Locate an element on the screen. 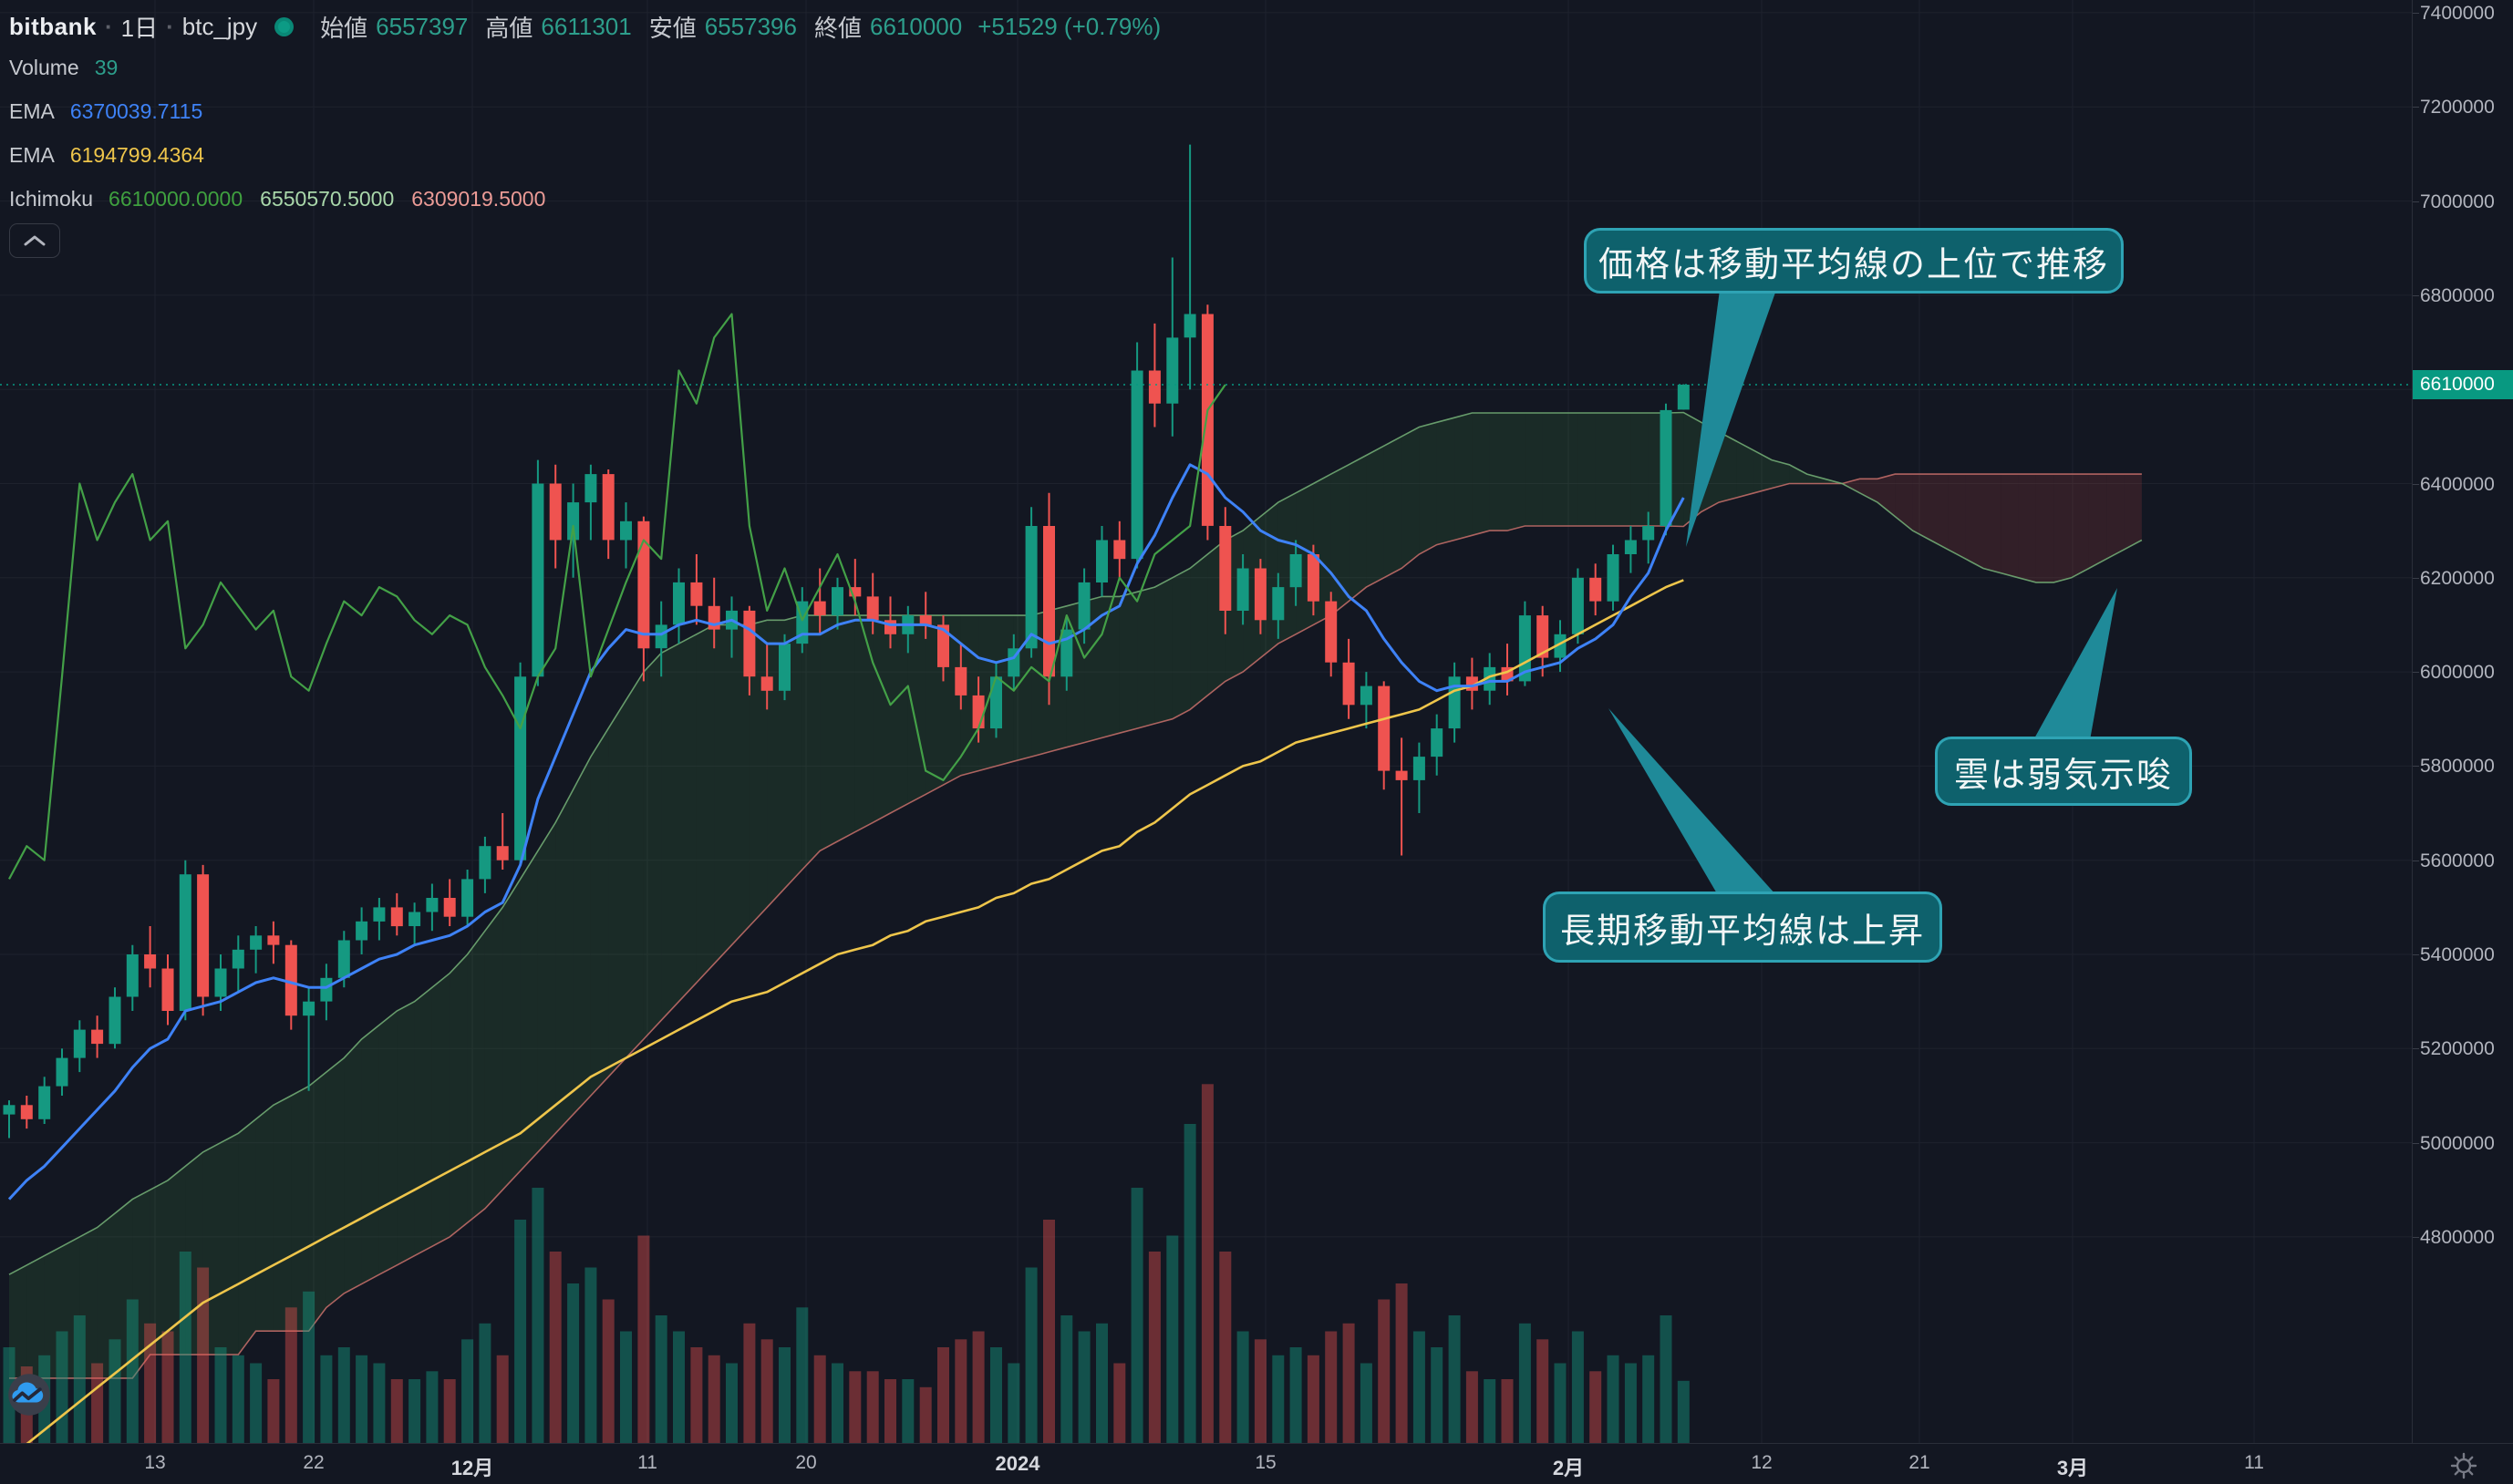 The height and width of the screenshot is (1484, 2513). interval-label: 1日 is located at coordinates (139, 28).